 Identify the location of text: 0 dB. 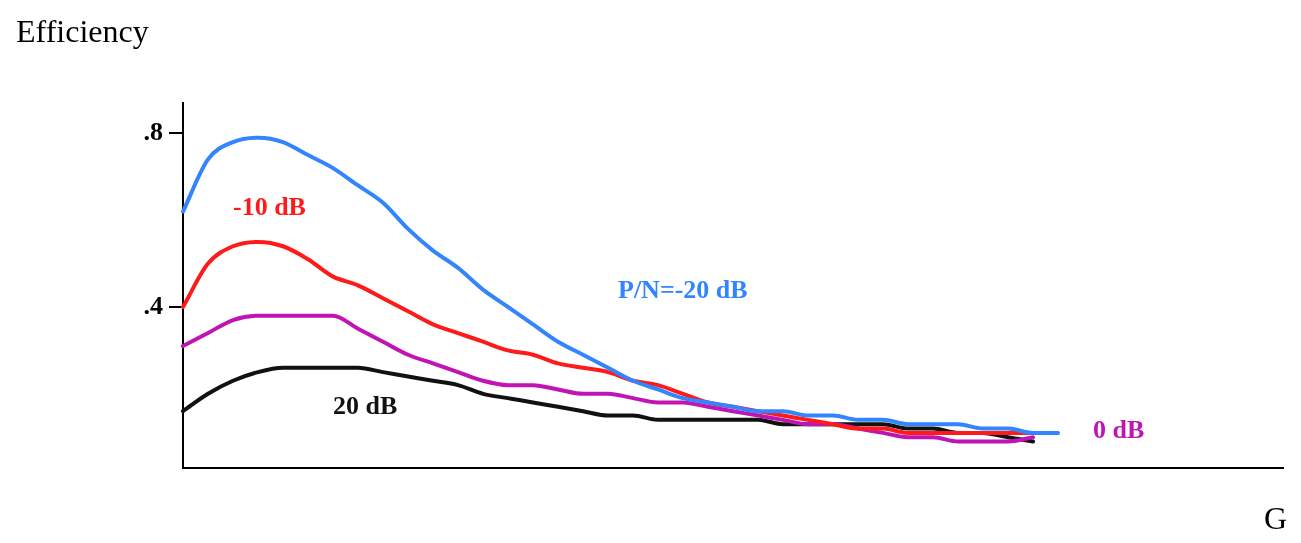
(1119, 429).